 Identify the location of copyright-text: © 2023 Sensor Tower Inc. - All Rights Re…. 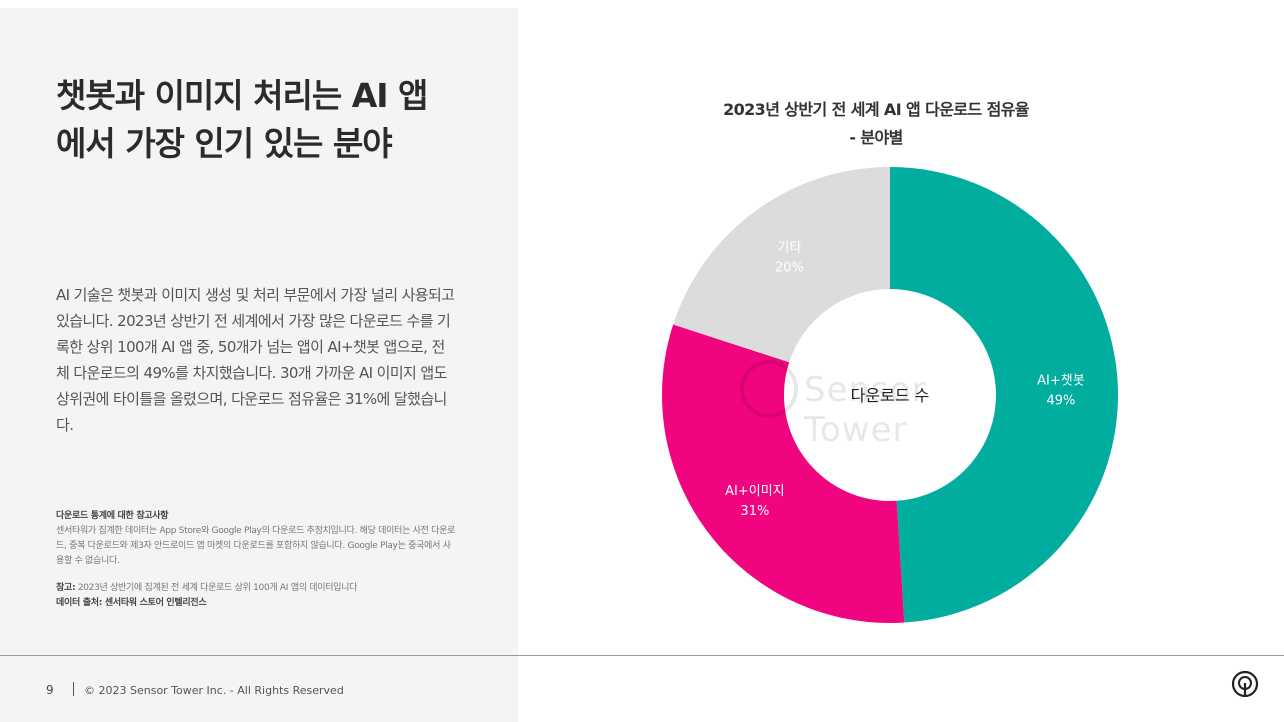
(214, 690).